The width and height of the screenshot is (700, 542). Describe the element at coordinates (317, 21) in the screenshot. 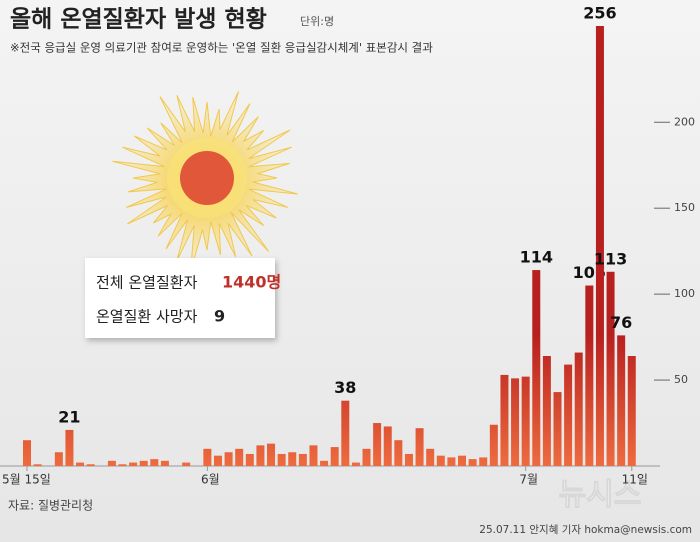

I see `unit: 단위:명` at that location.